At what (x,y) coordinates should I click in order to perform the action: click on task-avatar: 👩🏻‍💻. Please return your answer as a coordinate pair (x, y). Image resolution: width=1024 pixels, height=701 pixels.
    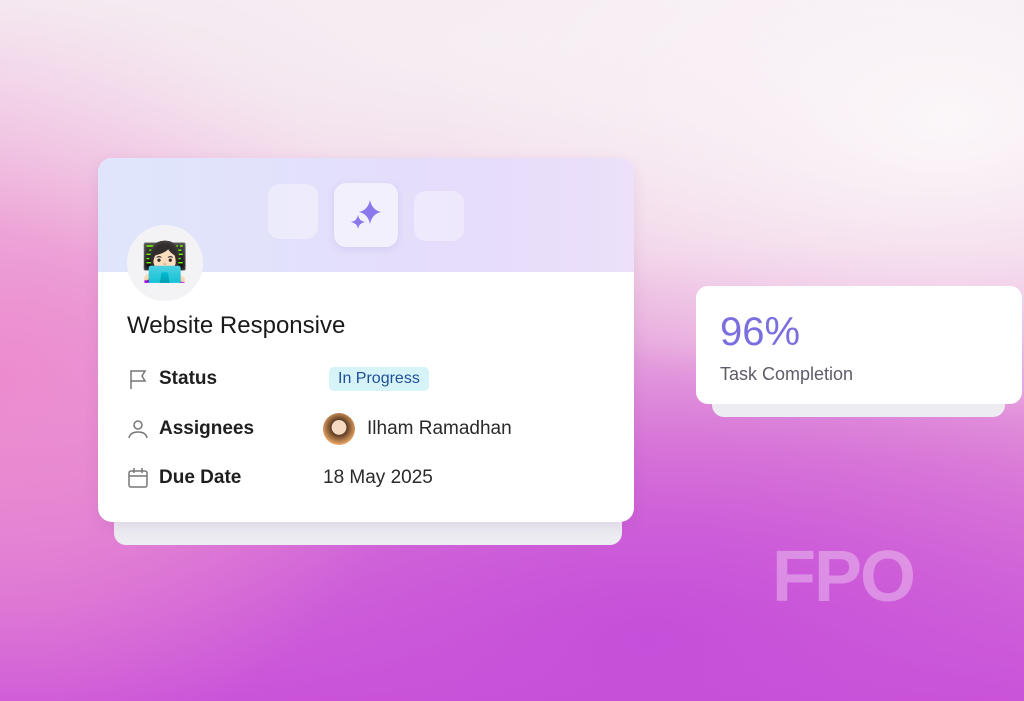
    Looking at the image, I should click on (165, 263).